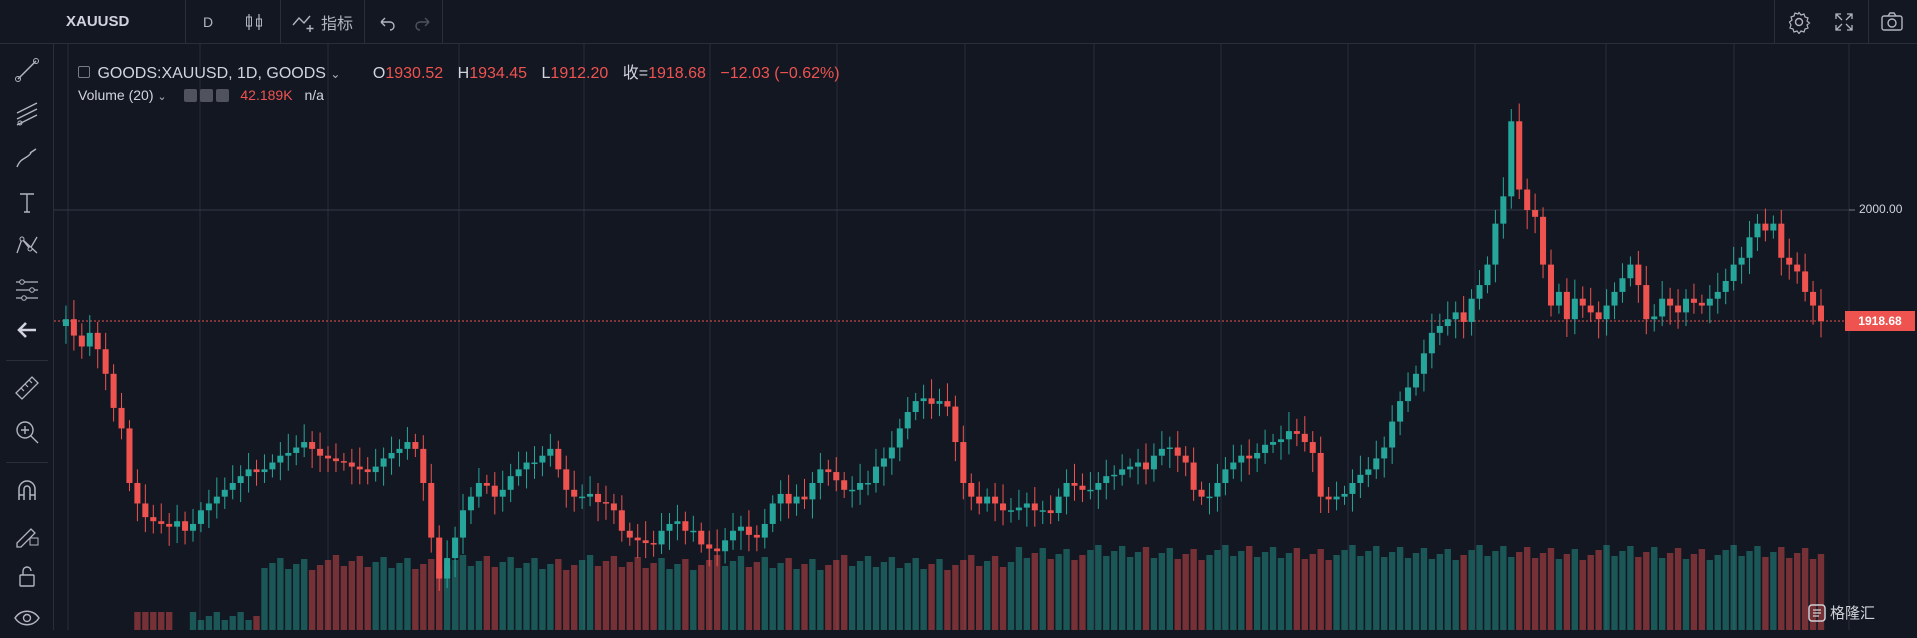 This screenshot has height=638, width=1917. What do you see at coordinates (27, 432) in the screenshot?
I see `zoom-in-icon` at bounding box center [27, 432].